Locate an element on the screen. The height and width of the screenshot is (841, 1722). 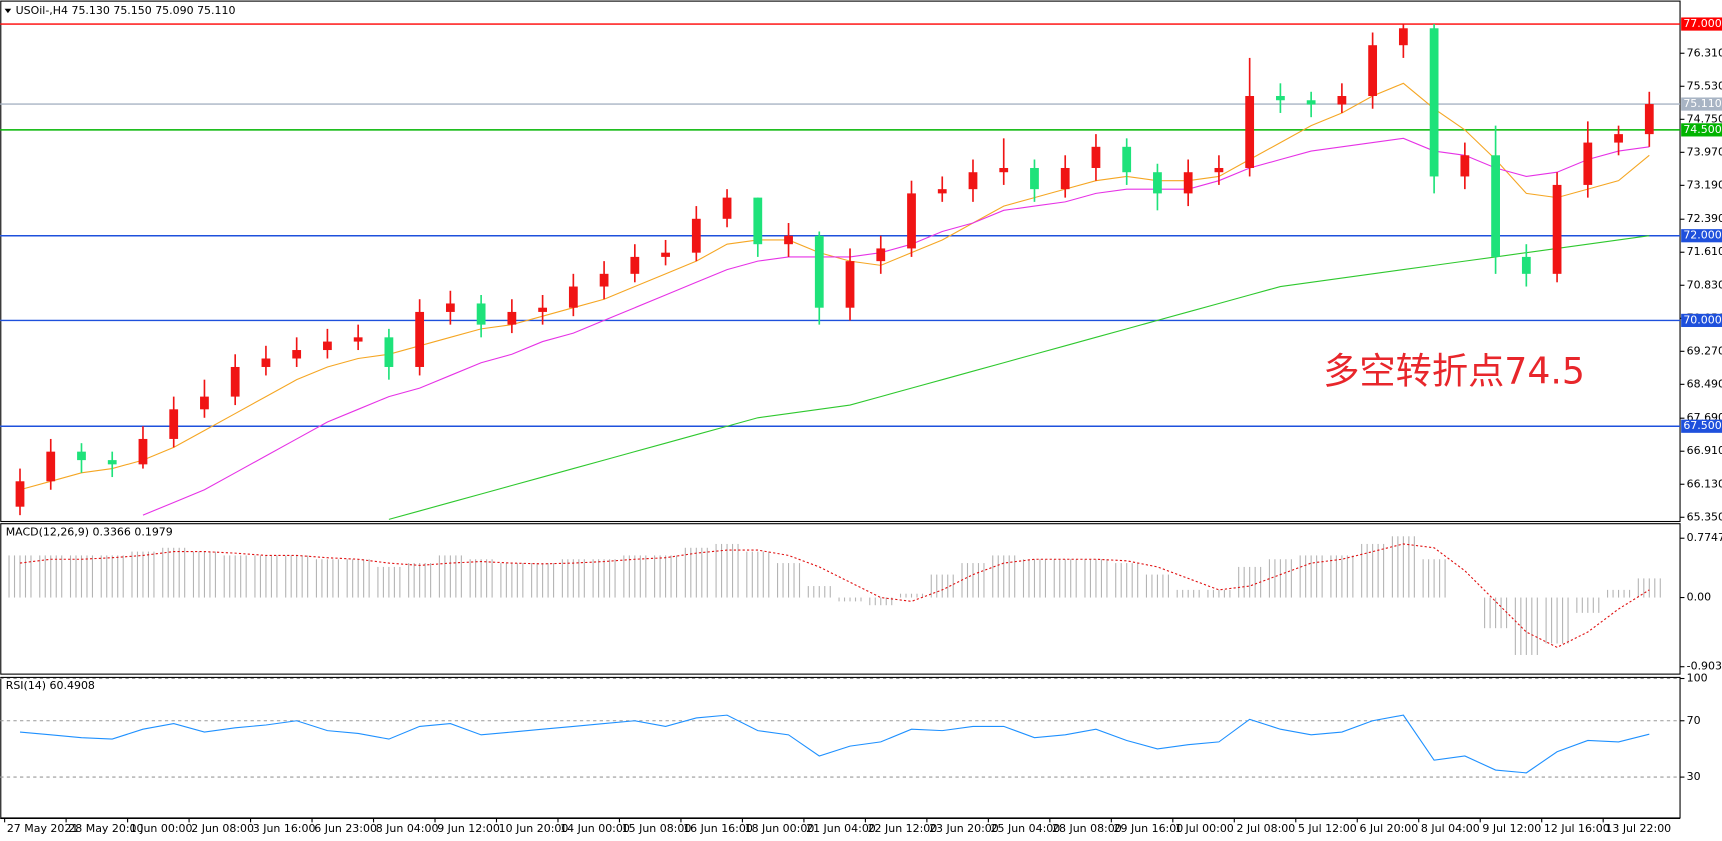
x-tick-label: 16 Jun 16:00 is located at coordinates (718, 828).